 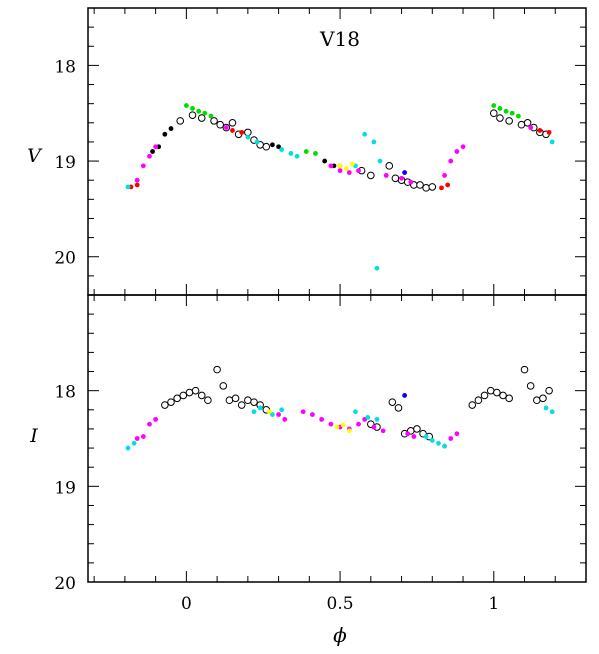 What do you see at coordinates (340, 604) in the screenshot?
I see `x-tick-label: 0.5` at bounding box center [340, 604].